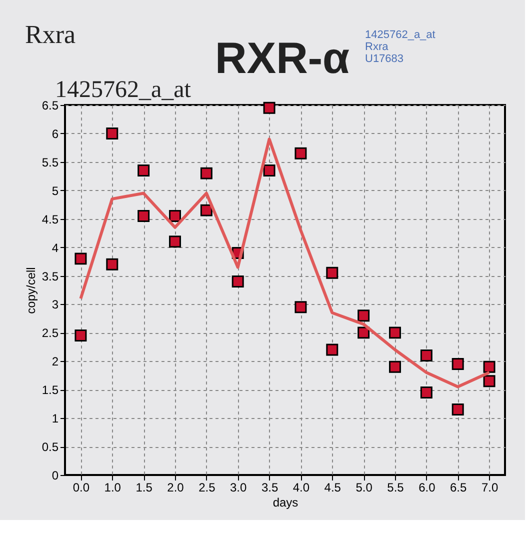  I want to click on y-tick-label: 3.5, so click(50, 276).